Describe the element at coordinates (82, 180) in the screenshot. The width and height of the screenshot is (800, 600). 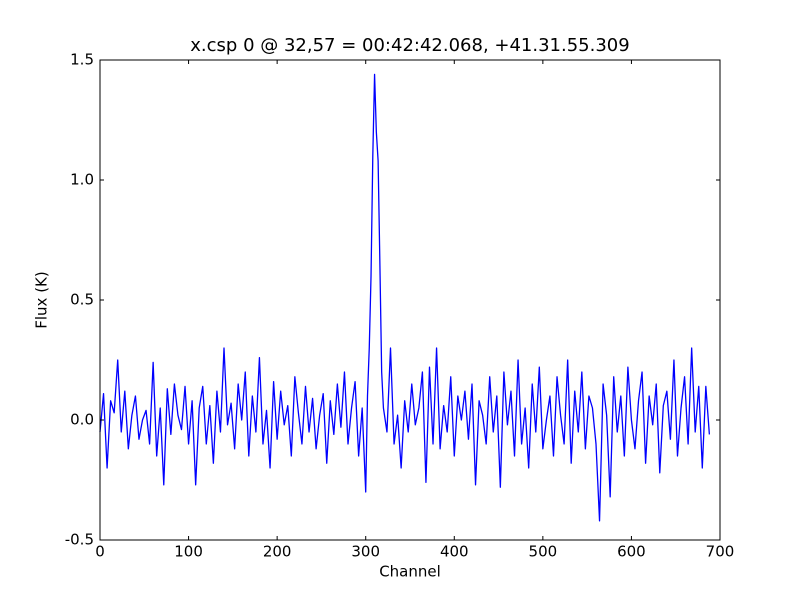
I see `y-tick-label: 1.0` at that location.